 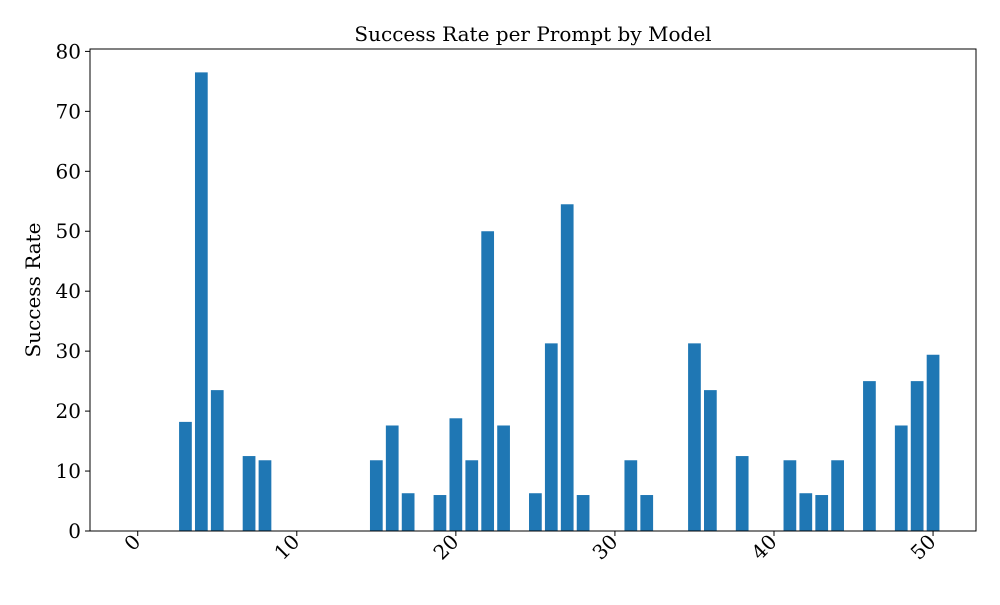 What do you see at coordinates (68, 171) in the screenshot?
I see `y-tick-label-60: 60` at bounding box center [68, 171].